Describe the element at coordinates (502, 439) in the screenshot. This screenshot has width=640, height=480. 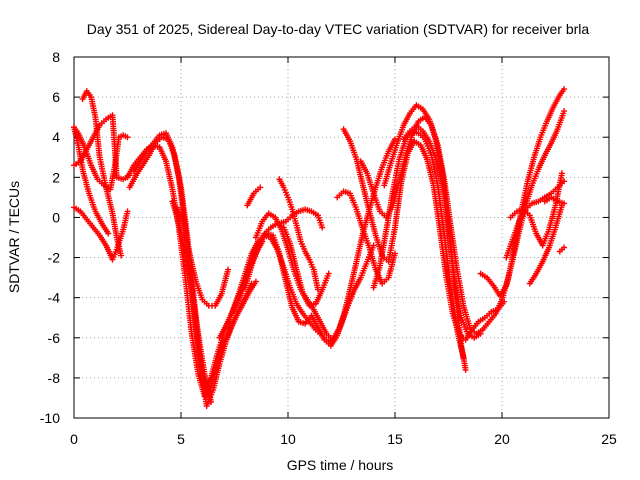
I see `x-tick-label: 20` at that location.